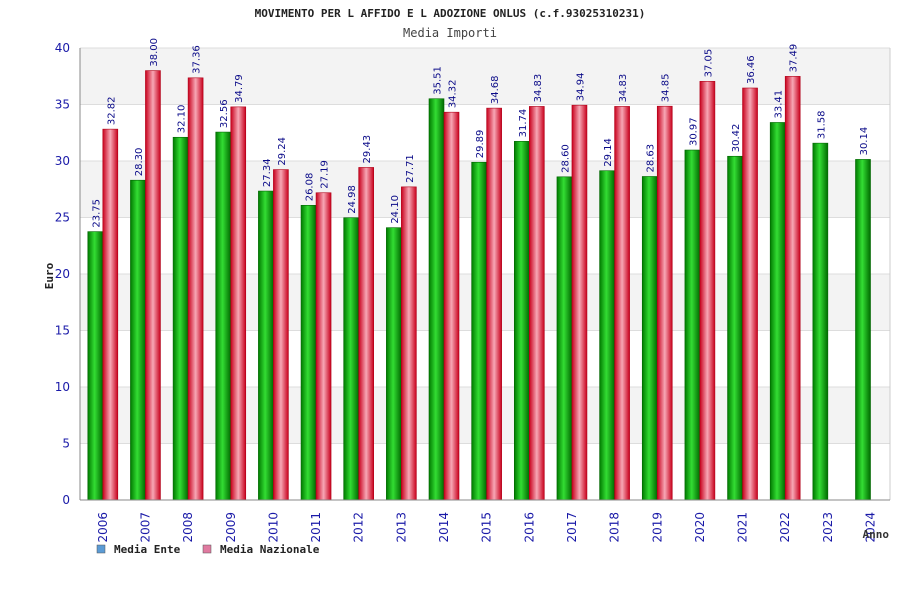 The width and height of the screenshot is (900, 600). What do you see at coordinates (821, 125) in the screenshot?
I see `data-label-media-ente-2023: 31.58` at bounding box center [821, 125].